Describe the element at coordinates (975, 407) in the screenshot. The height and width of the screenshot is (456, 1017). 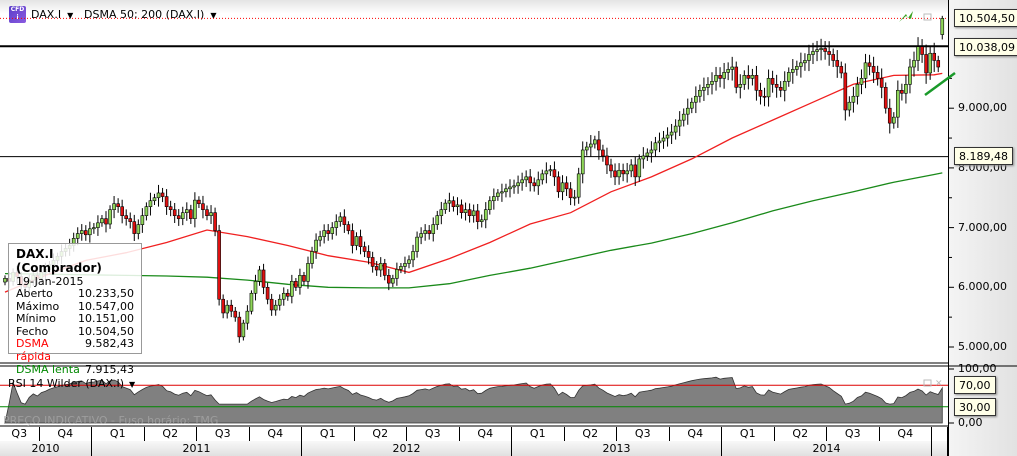
I see `rsi-30-tag: 30,00` at that location.